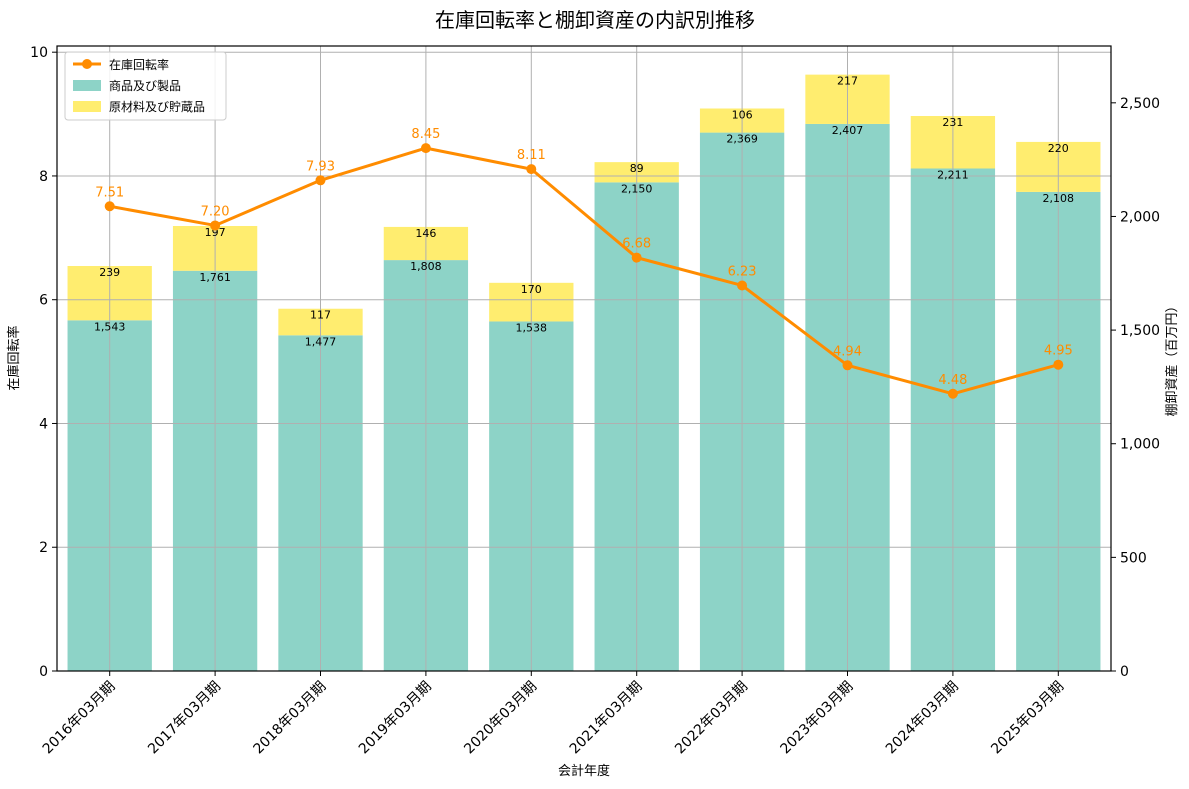 This screenshot has height=789, width=1189. What do you see at coordinates (43, 177) in the screenshot?
I see `y-left-tick-label: 8` at bounding box center [43, 177].